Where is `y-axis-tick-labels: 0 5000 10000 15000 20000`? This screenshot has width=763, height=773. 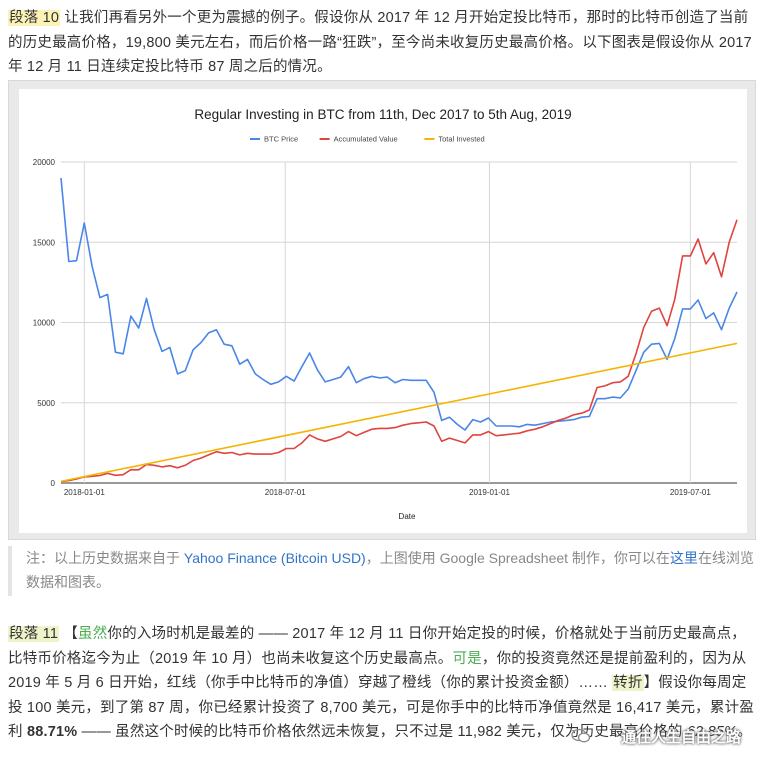 y-axis-tick-labels: 0 5000 10000 15000 20000 is located at coordinates (44, 323).